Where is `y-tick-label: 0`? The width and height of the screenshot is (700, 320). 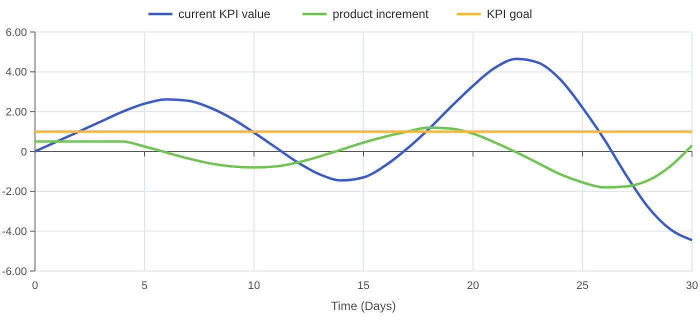 y-tick-label: 0 is located at coordinates (23, 152).